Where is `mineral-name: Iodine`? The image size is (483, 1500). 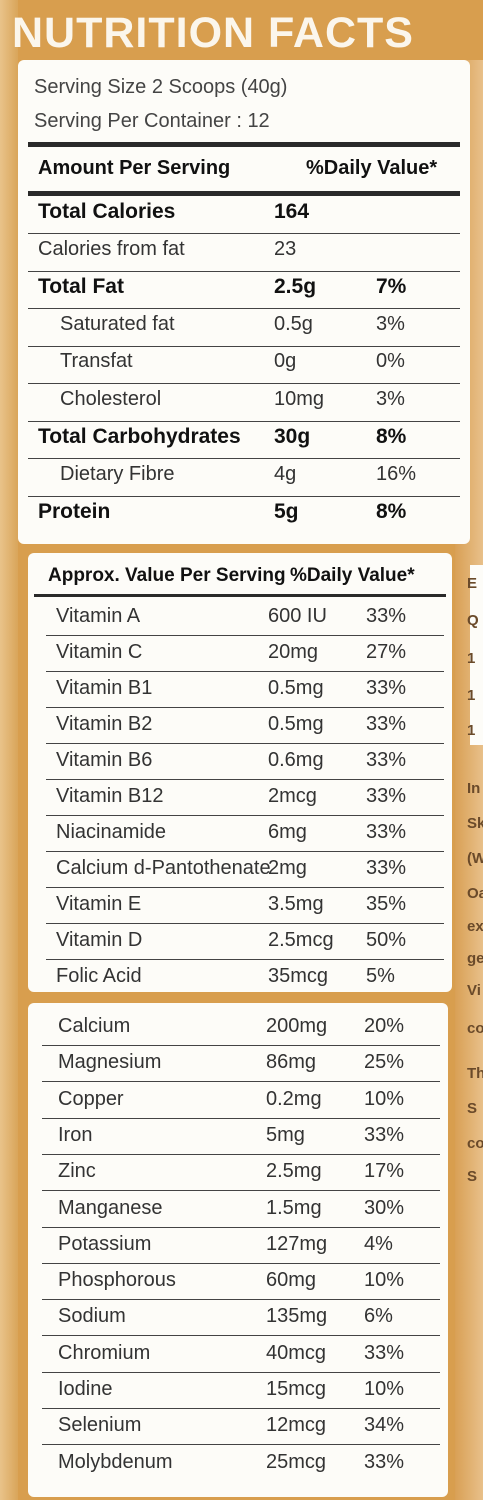 mineral-name: Iodine is located at coordinates (85, 1389).